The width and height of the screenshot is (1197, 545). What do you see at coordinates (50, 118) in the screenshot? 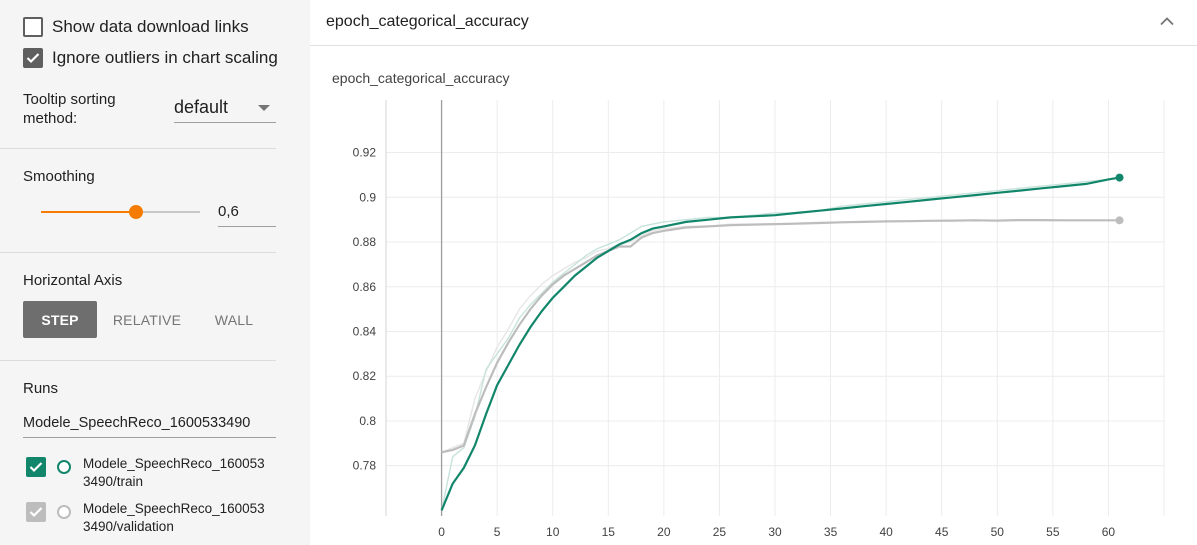
I see `tooltip-sorting-label-line2: method:` at bounding box center [50, 118].